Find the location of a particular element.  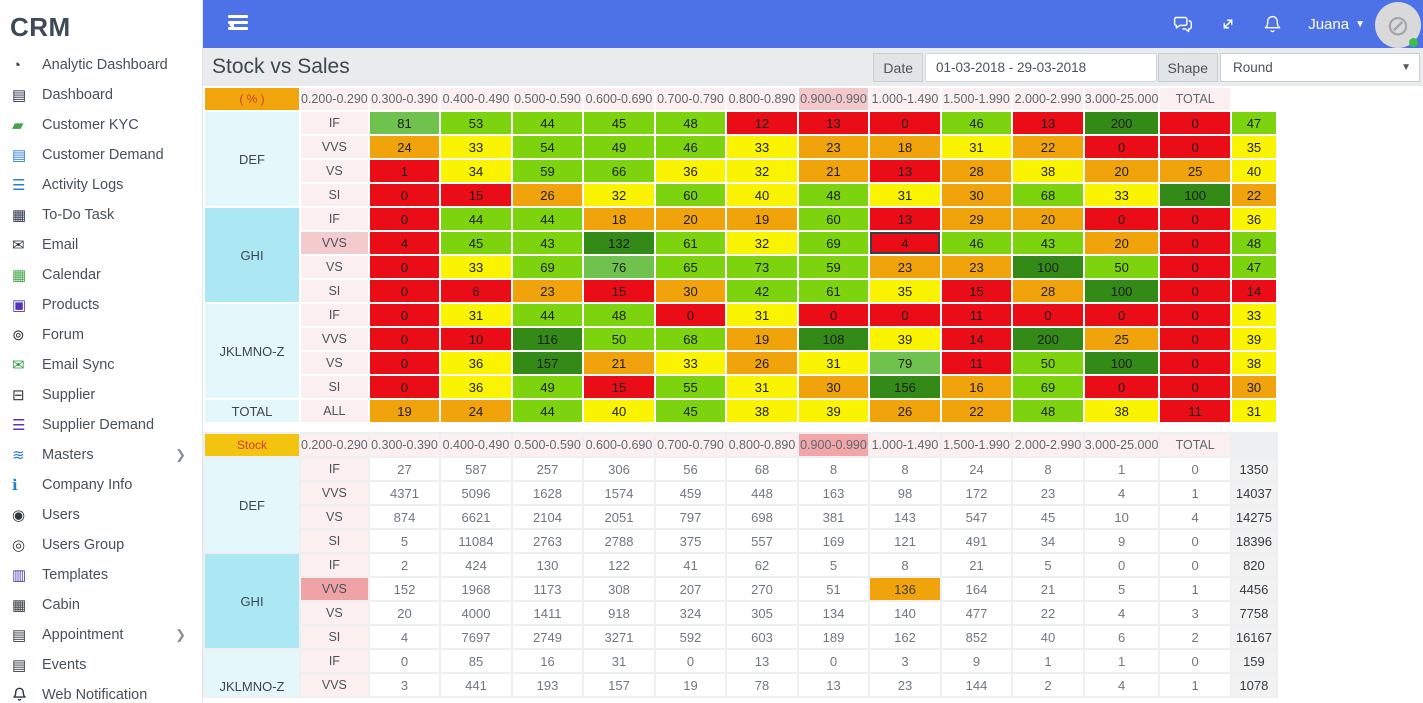

stock-cell: 163 is located at coordinates (833, 493).